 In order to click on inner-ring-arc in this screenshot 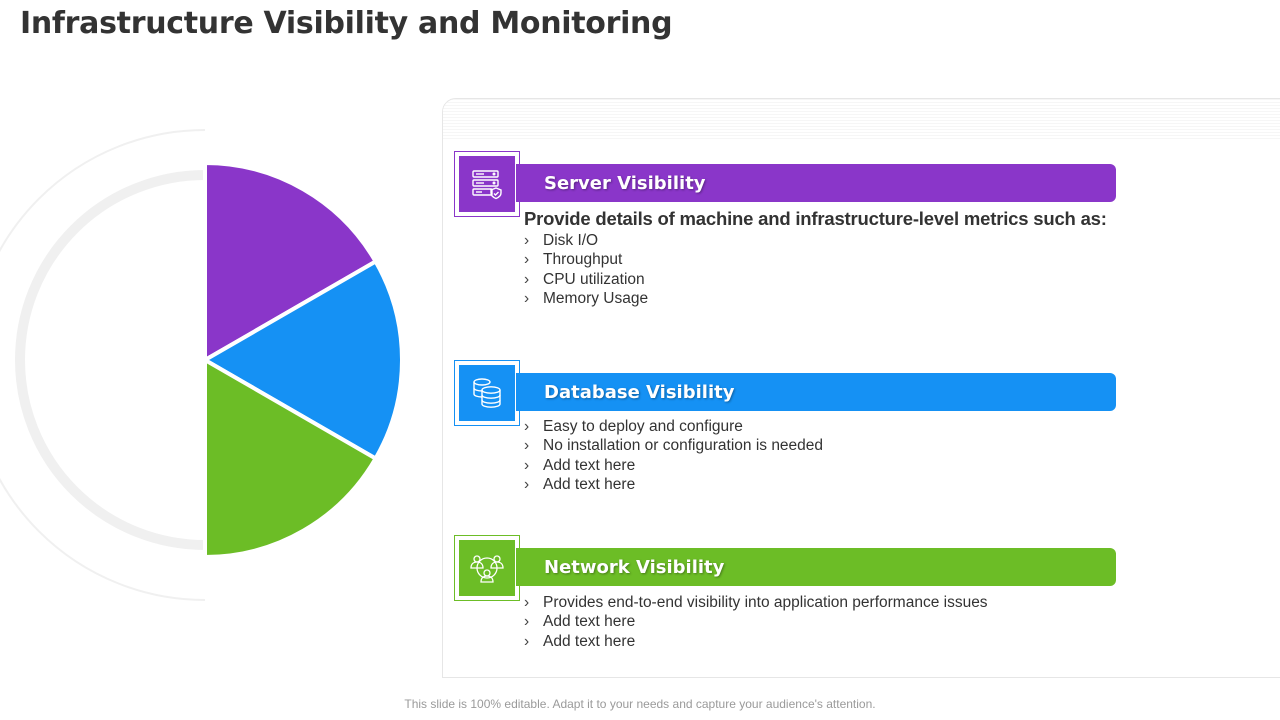, I will do `click(110, 360)`.